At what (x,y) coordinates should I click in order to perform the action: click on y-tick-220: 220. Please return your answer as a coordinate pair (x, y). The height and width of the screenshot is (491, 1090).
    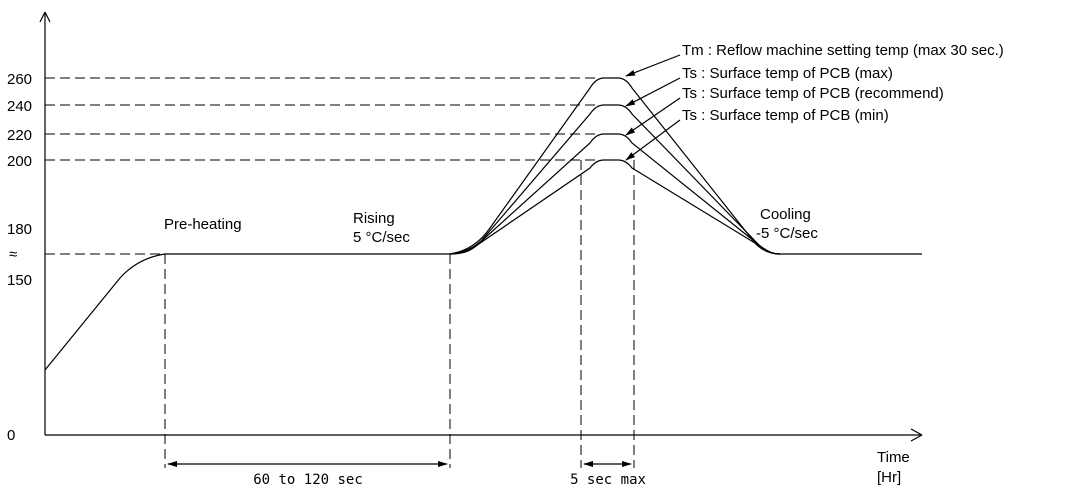
    Looking at the image, I should click on (19, 135).